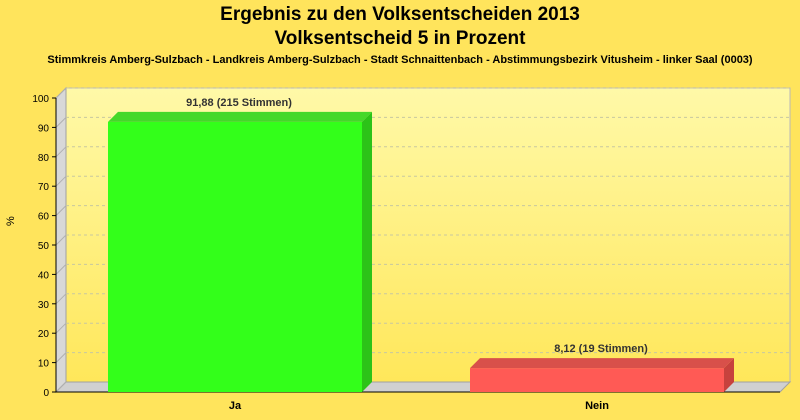  What do you see at coordinates (601, 349) in the screenshot?
I see `data-label-nein: 8,12 (19 Stimmen)` at bounding box center [601, 349].